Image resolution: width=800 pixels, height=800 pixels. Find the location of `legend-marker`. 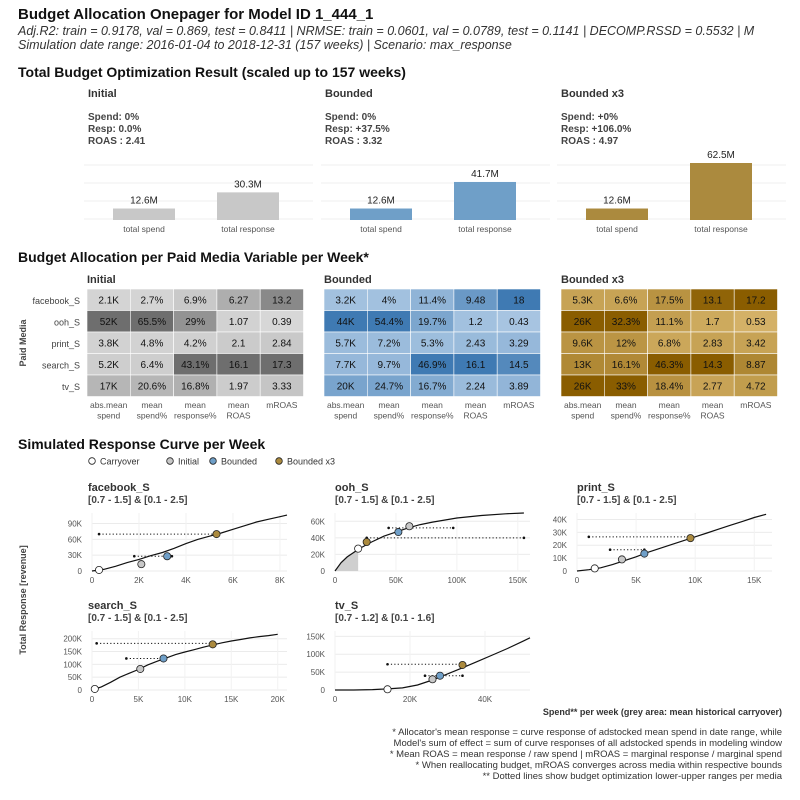

legend-marker is located at coordinates (279, 461).